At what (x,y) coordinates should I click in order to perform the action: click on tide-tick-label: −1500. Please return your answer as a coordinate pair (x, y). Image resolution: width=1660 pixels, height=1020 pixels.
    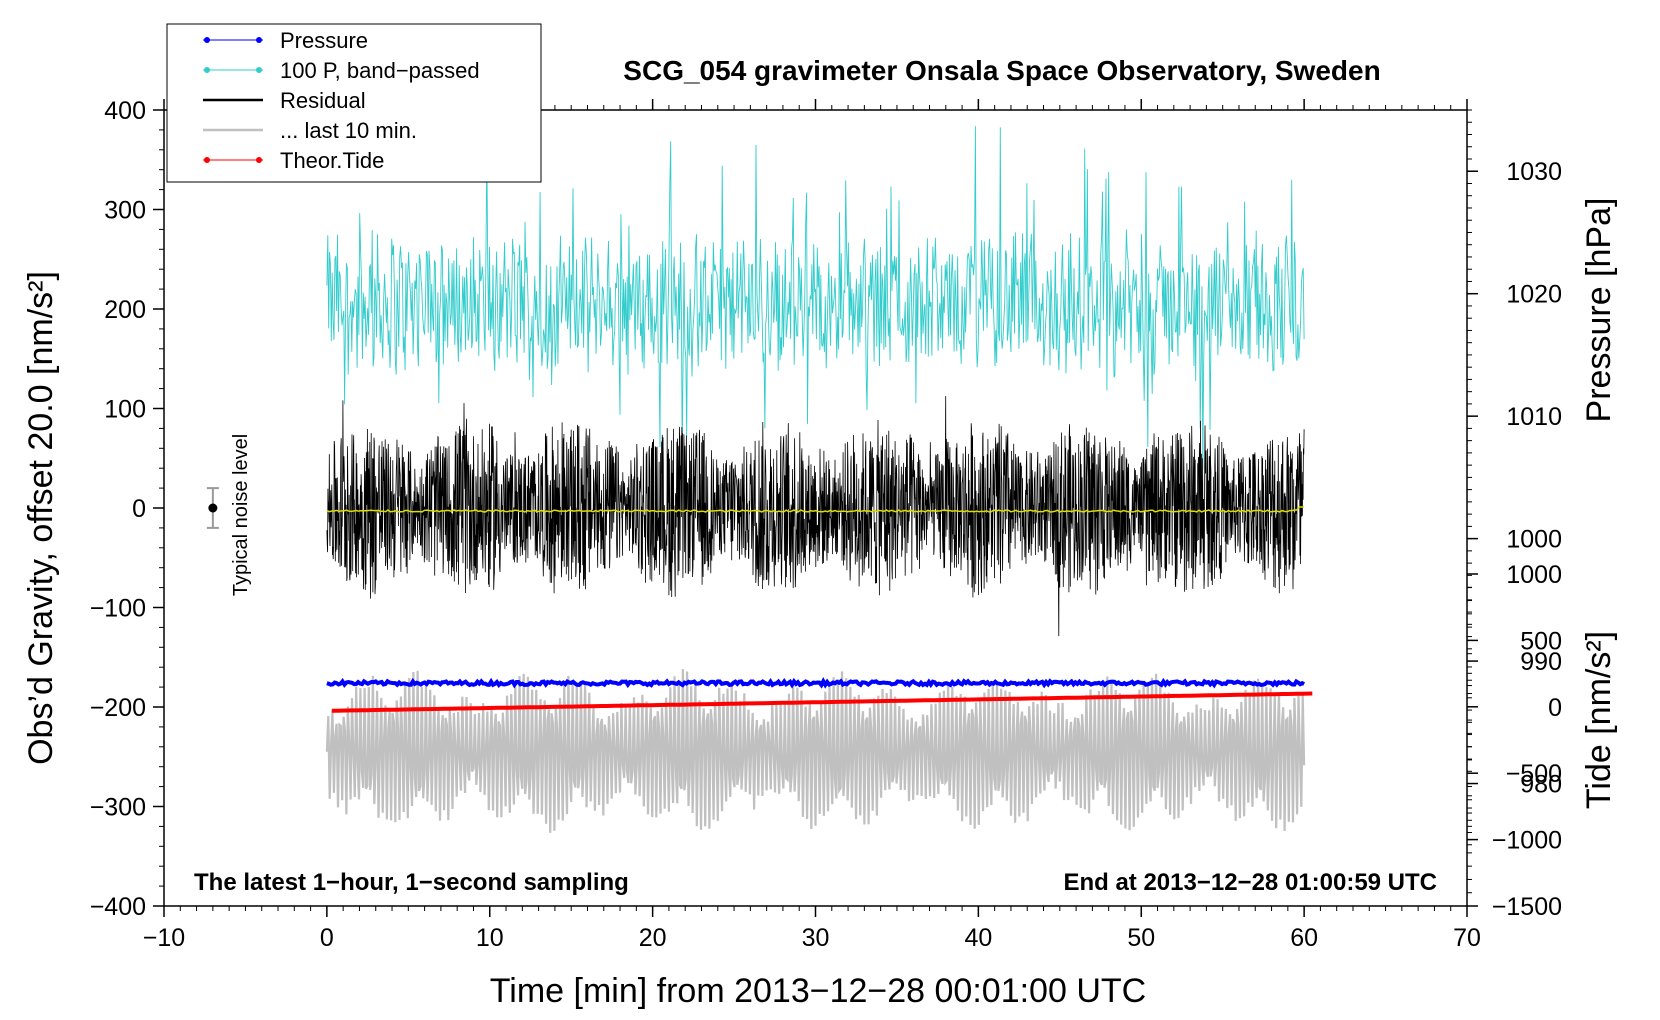
    Looking at the image, I should click on (1527, 907).